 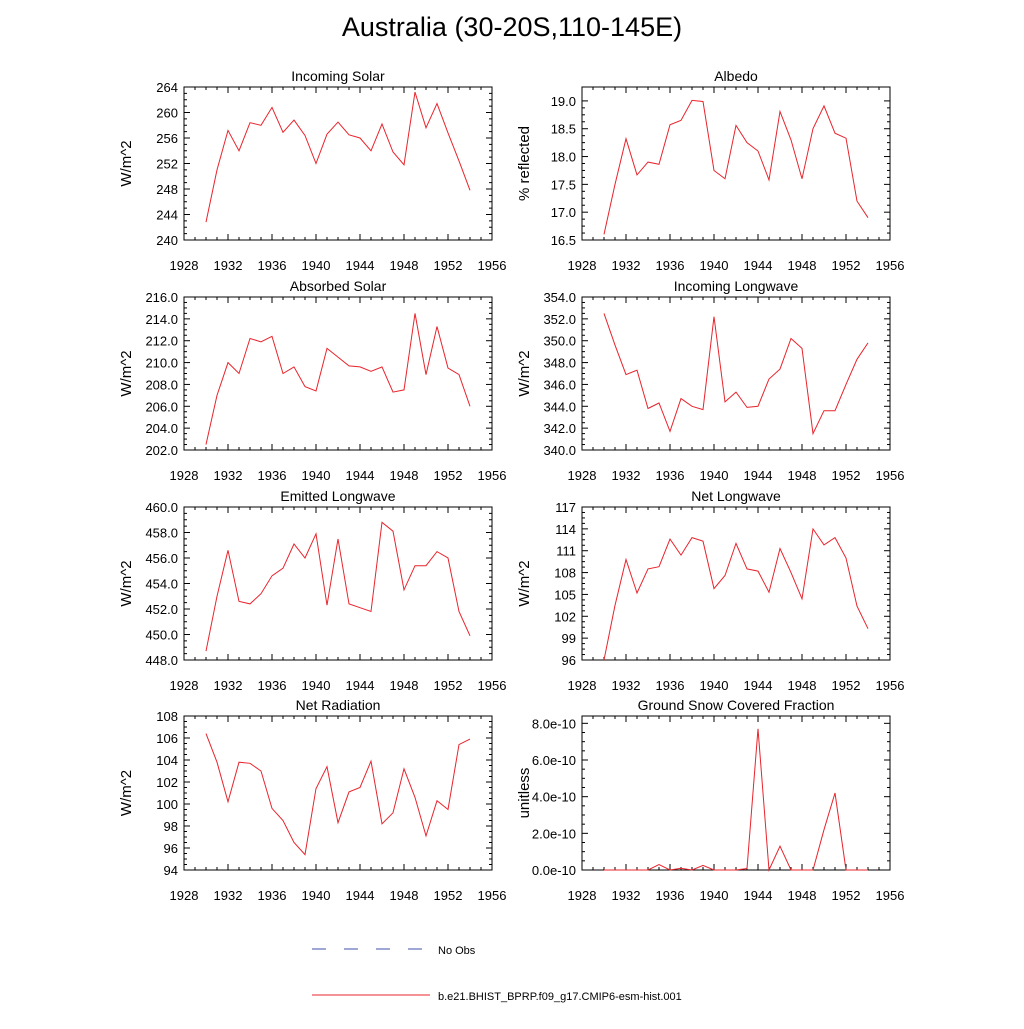 I want to click on panel-title: Absorbed Solar, so click(x=338, y=286).